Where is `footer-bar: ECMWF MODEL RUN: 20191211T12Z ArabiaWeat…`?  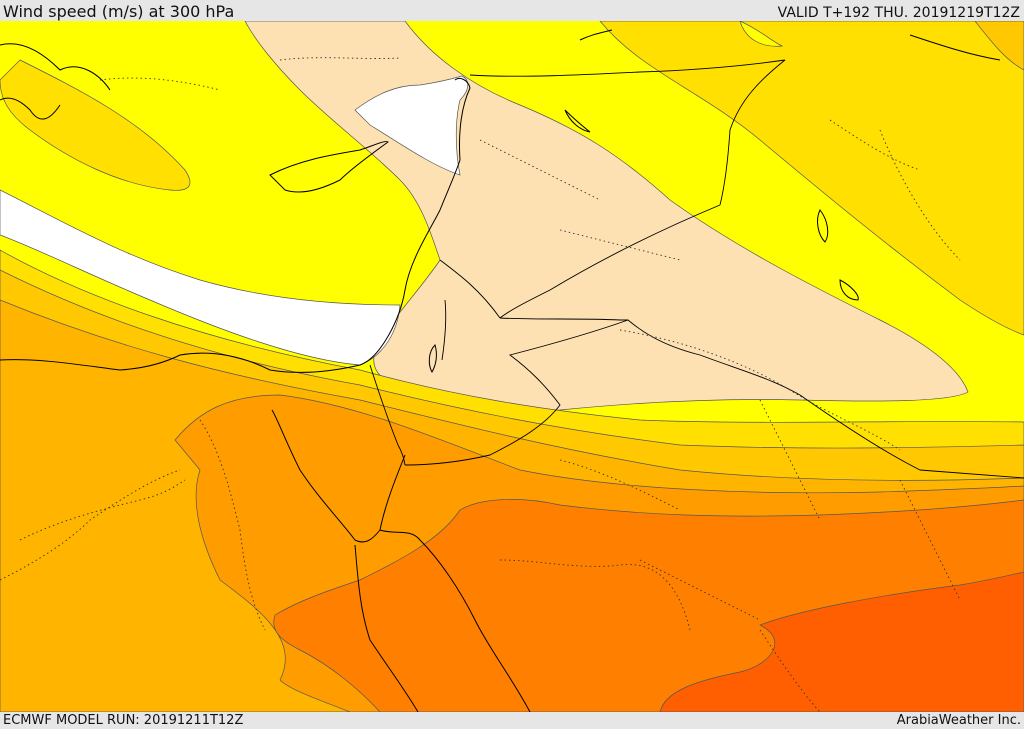
footer-bar: ECMWF MODEL RUN: 20191211T12Z ArabiaWeat… is located at coordinates (512, 720).